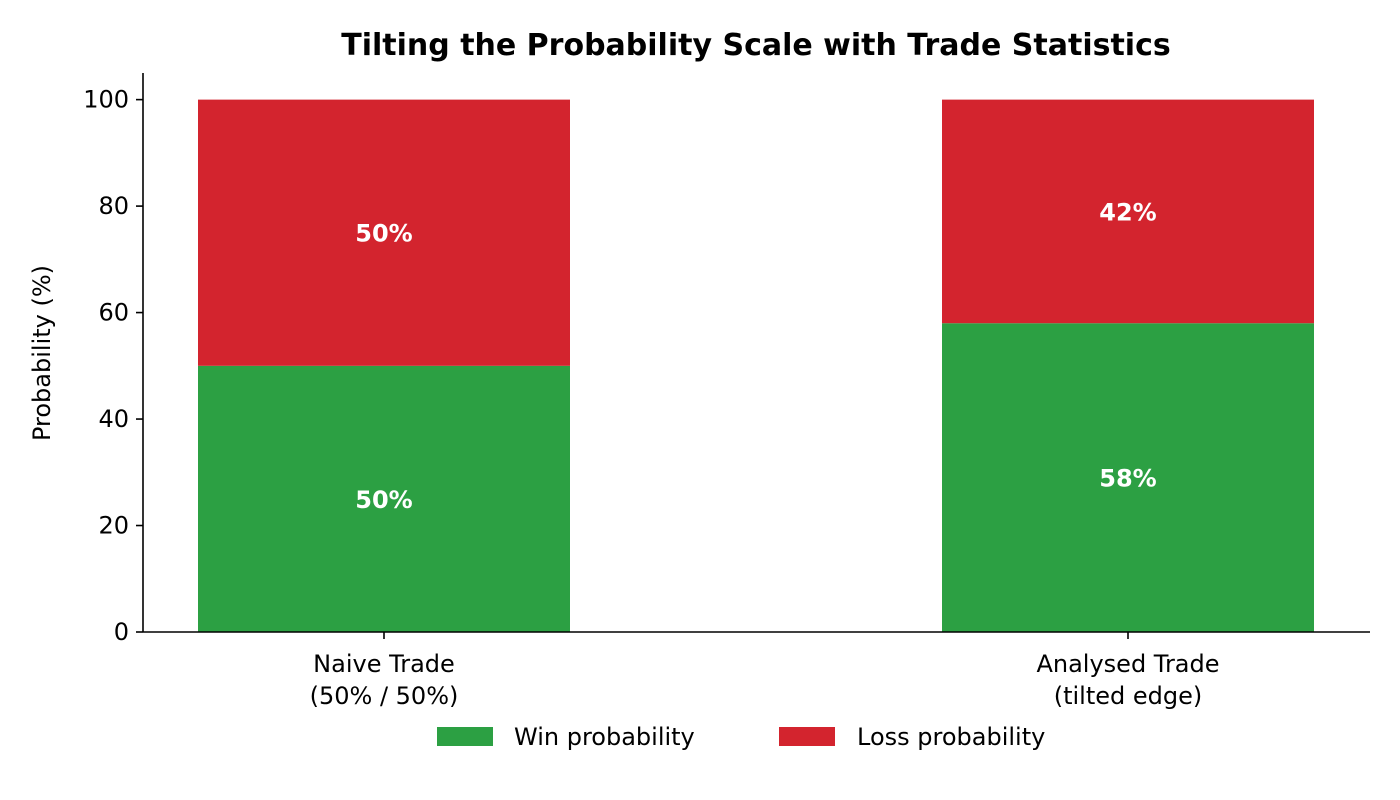  Describe the element at coordinates (741, 737) in the screenshot. I see `legend: Win probability Loss probability` at that location.